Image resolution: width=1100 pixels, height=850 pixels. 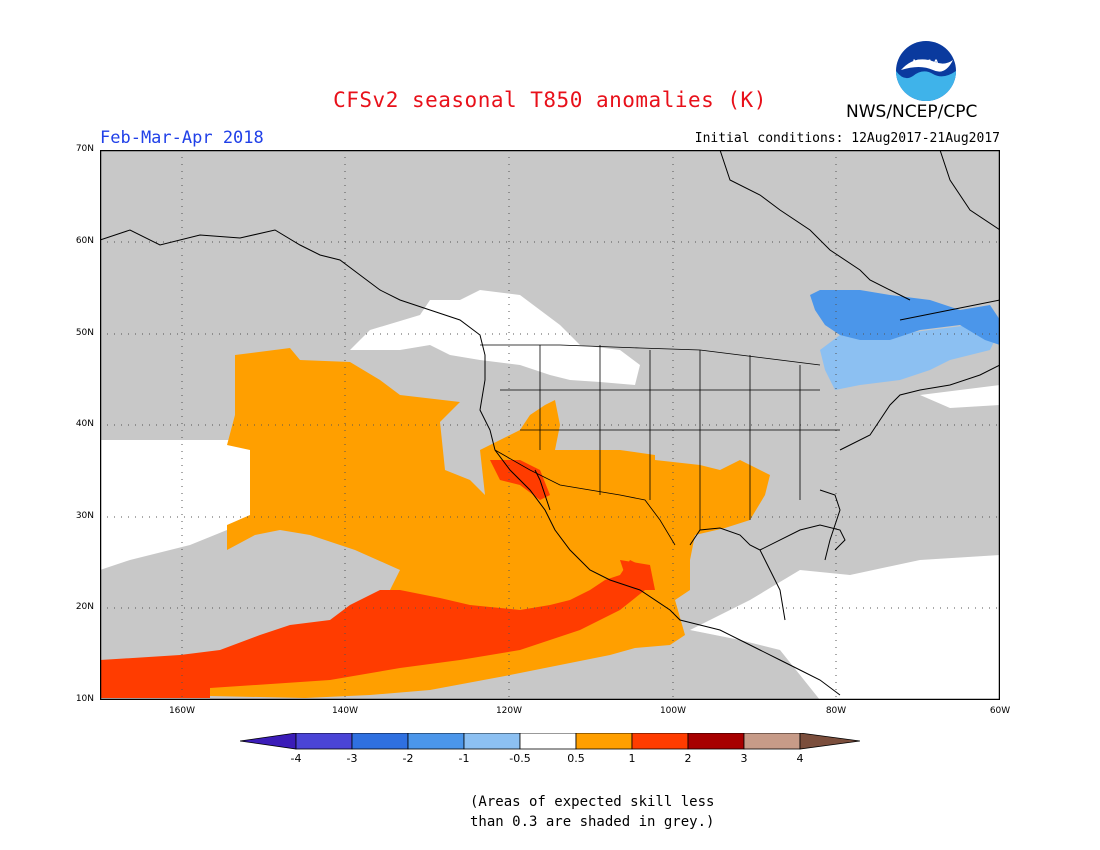 I want to click on map-title: CFSv2 seasonal T850 anomalies (K), so click(x=550, y=100).